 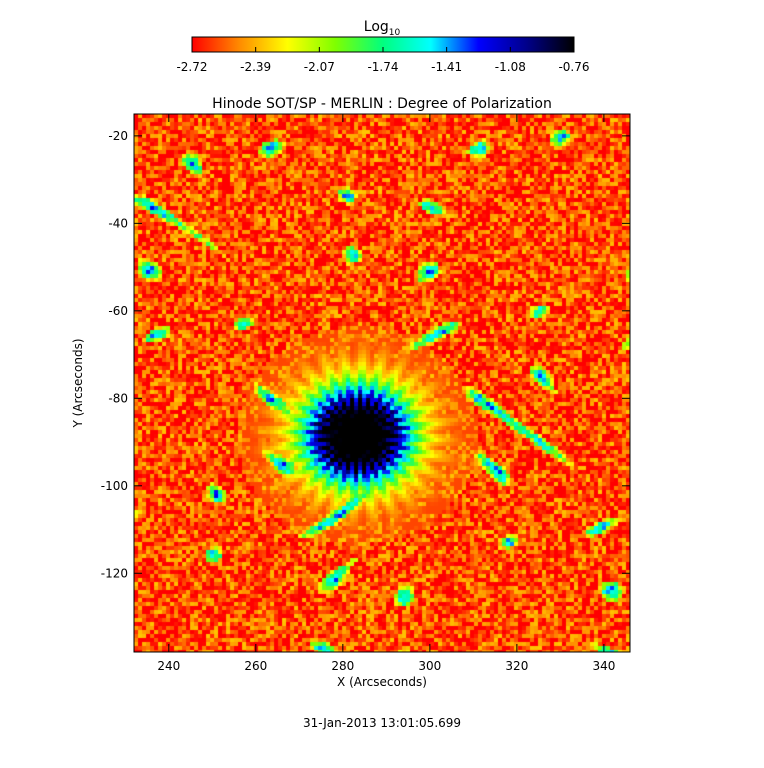 I want to click on x-axis-label: X (Arcseconds), so click(x=382, y=682).